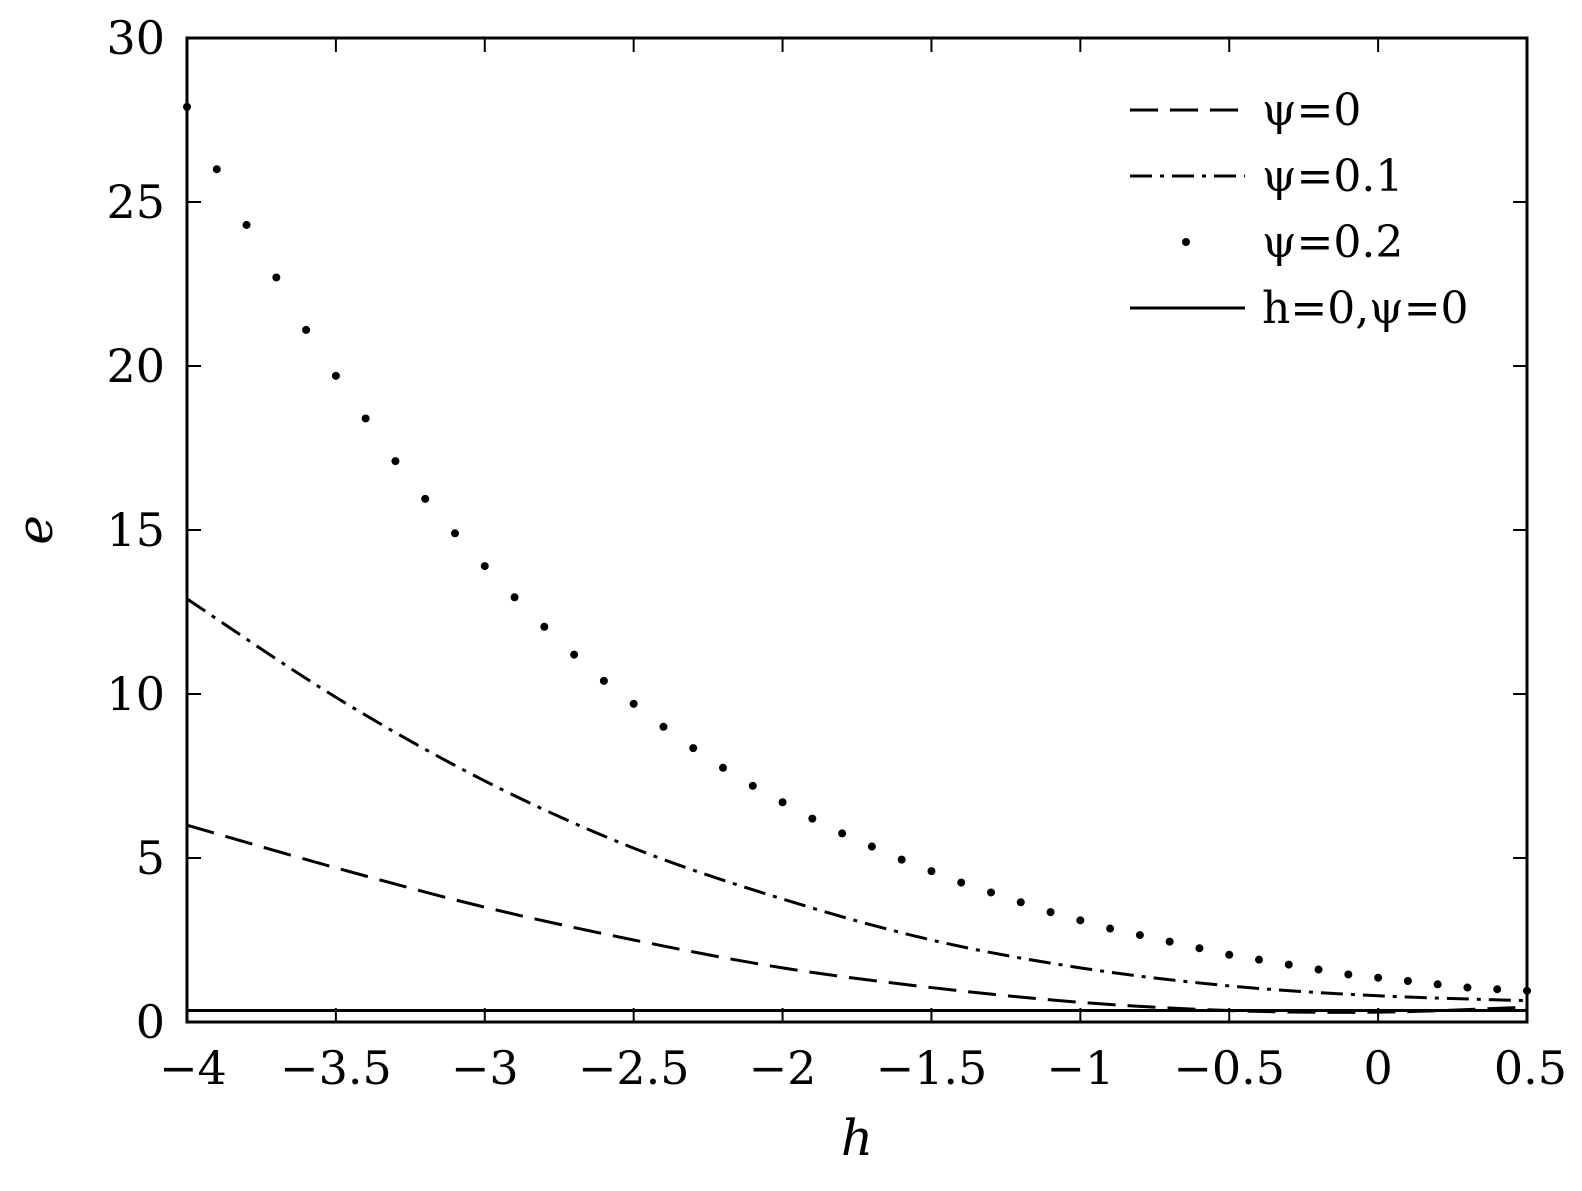  I want to click on x-tick-label: 0.5, so click(1530, 1068).